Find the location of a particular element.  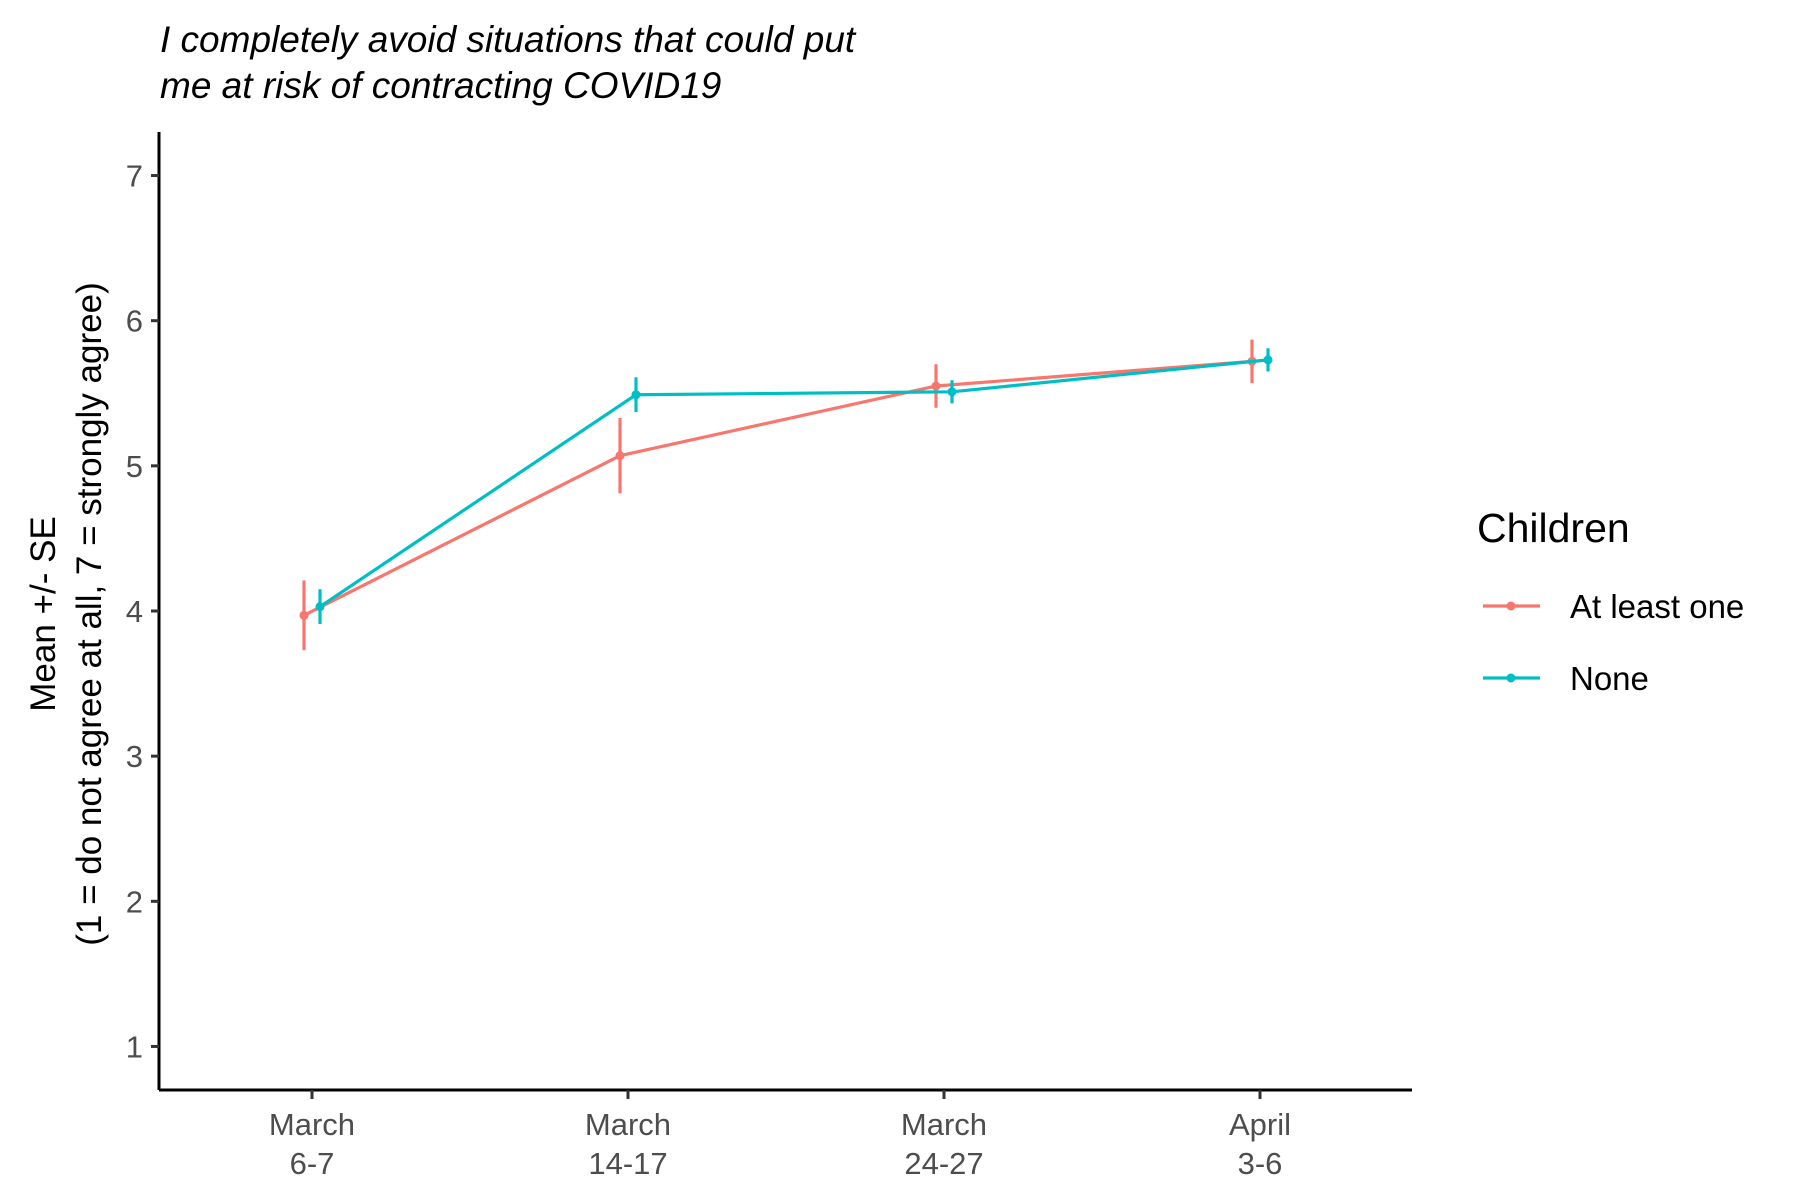

y-axis-title-line-1: Mean +/- SE is located at coordinates (43, 614).